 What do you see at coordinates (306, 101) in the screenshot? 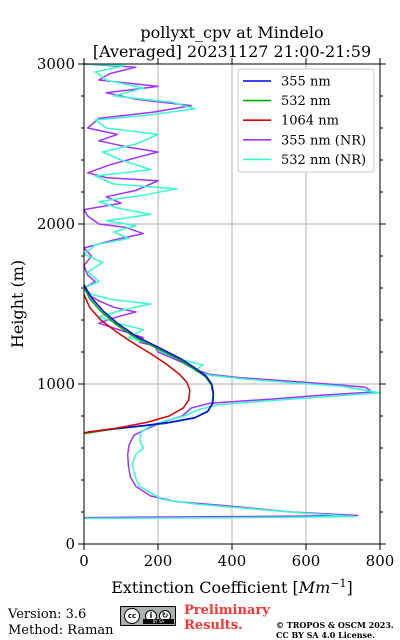
I see `legend-label: 532 nm` at bounding box center [306, 101].